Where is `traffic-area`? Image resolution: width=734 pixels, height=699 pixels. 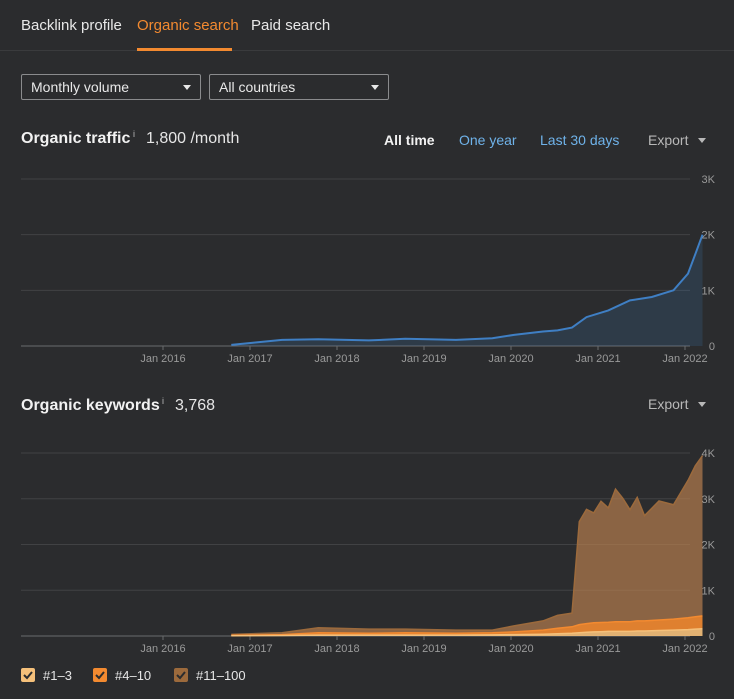
traffic-area is located at coordinates (467, 290).